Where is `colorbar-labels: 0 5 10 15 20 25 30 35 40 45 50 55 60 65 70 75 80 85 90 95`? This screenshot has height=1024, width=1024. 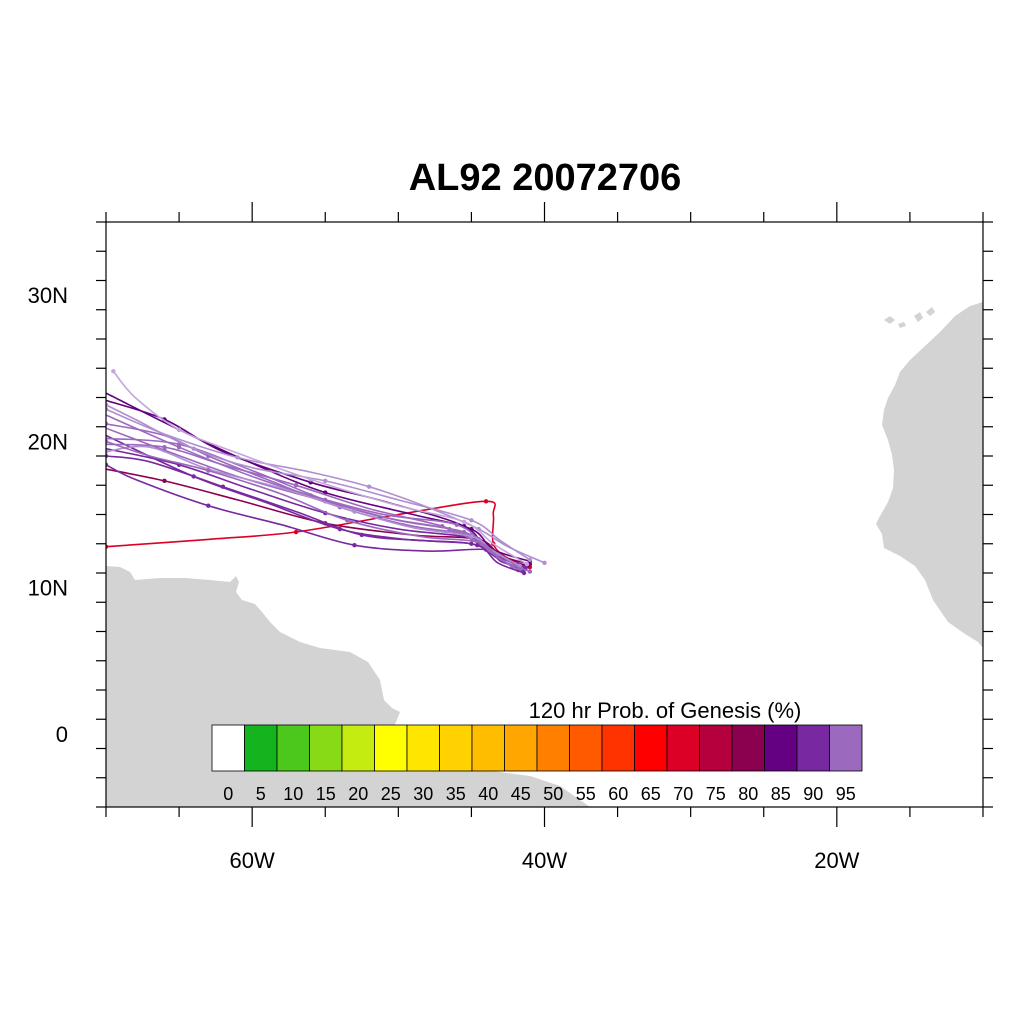
colorbar-labels: 0 5 10 15 20 25 30 35 40 45 50 55 60 65 70 75 80 85 90 95 is located at coordinates (539, 794).